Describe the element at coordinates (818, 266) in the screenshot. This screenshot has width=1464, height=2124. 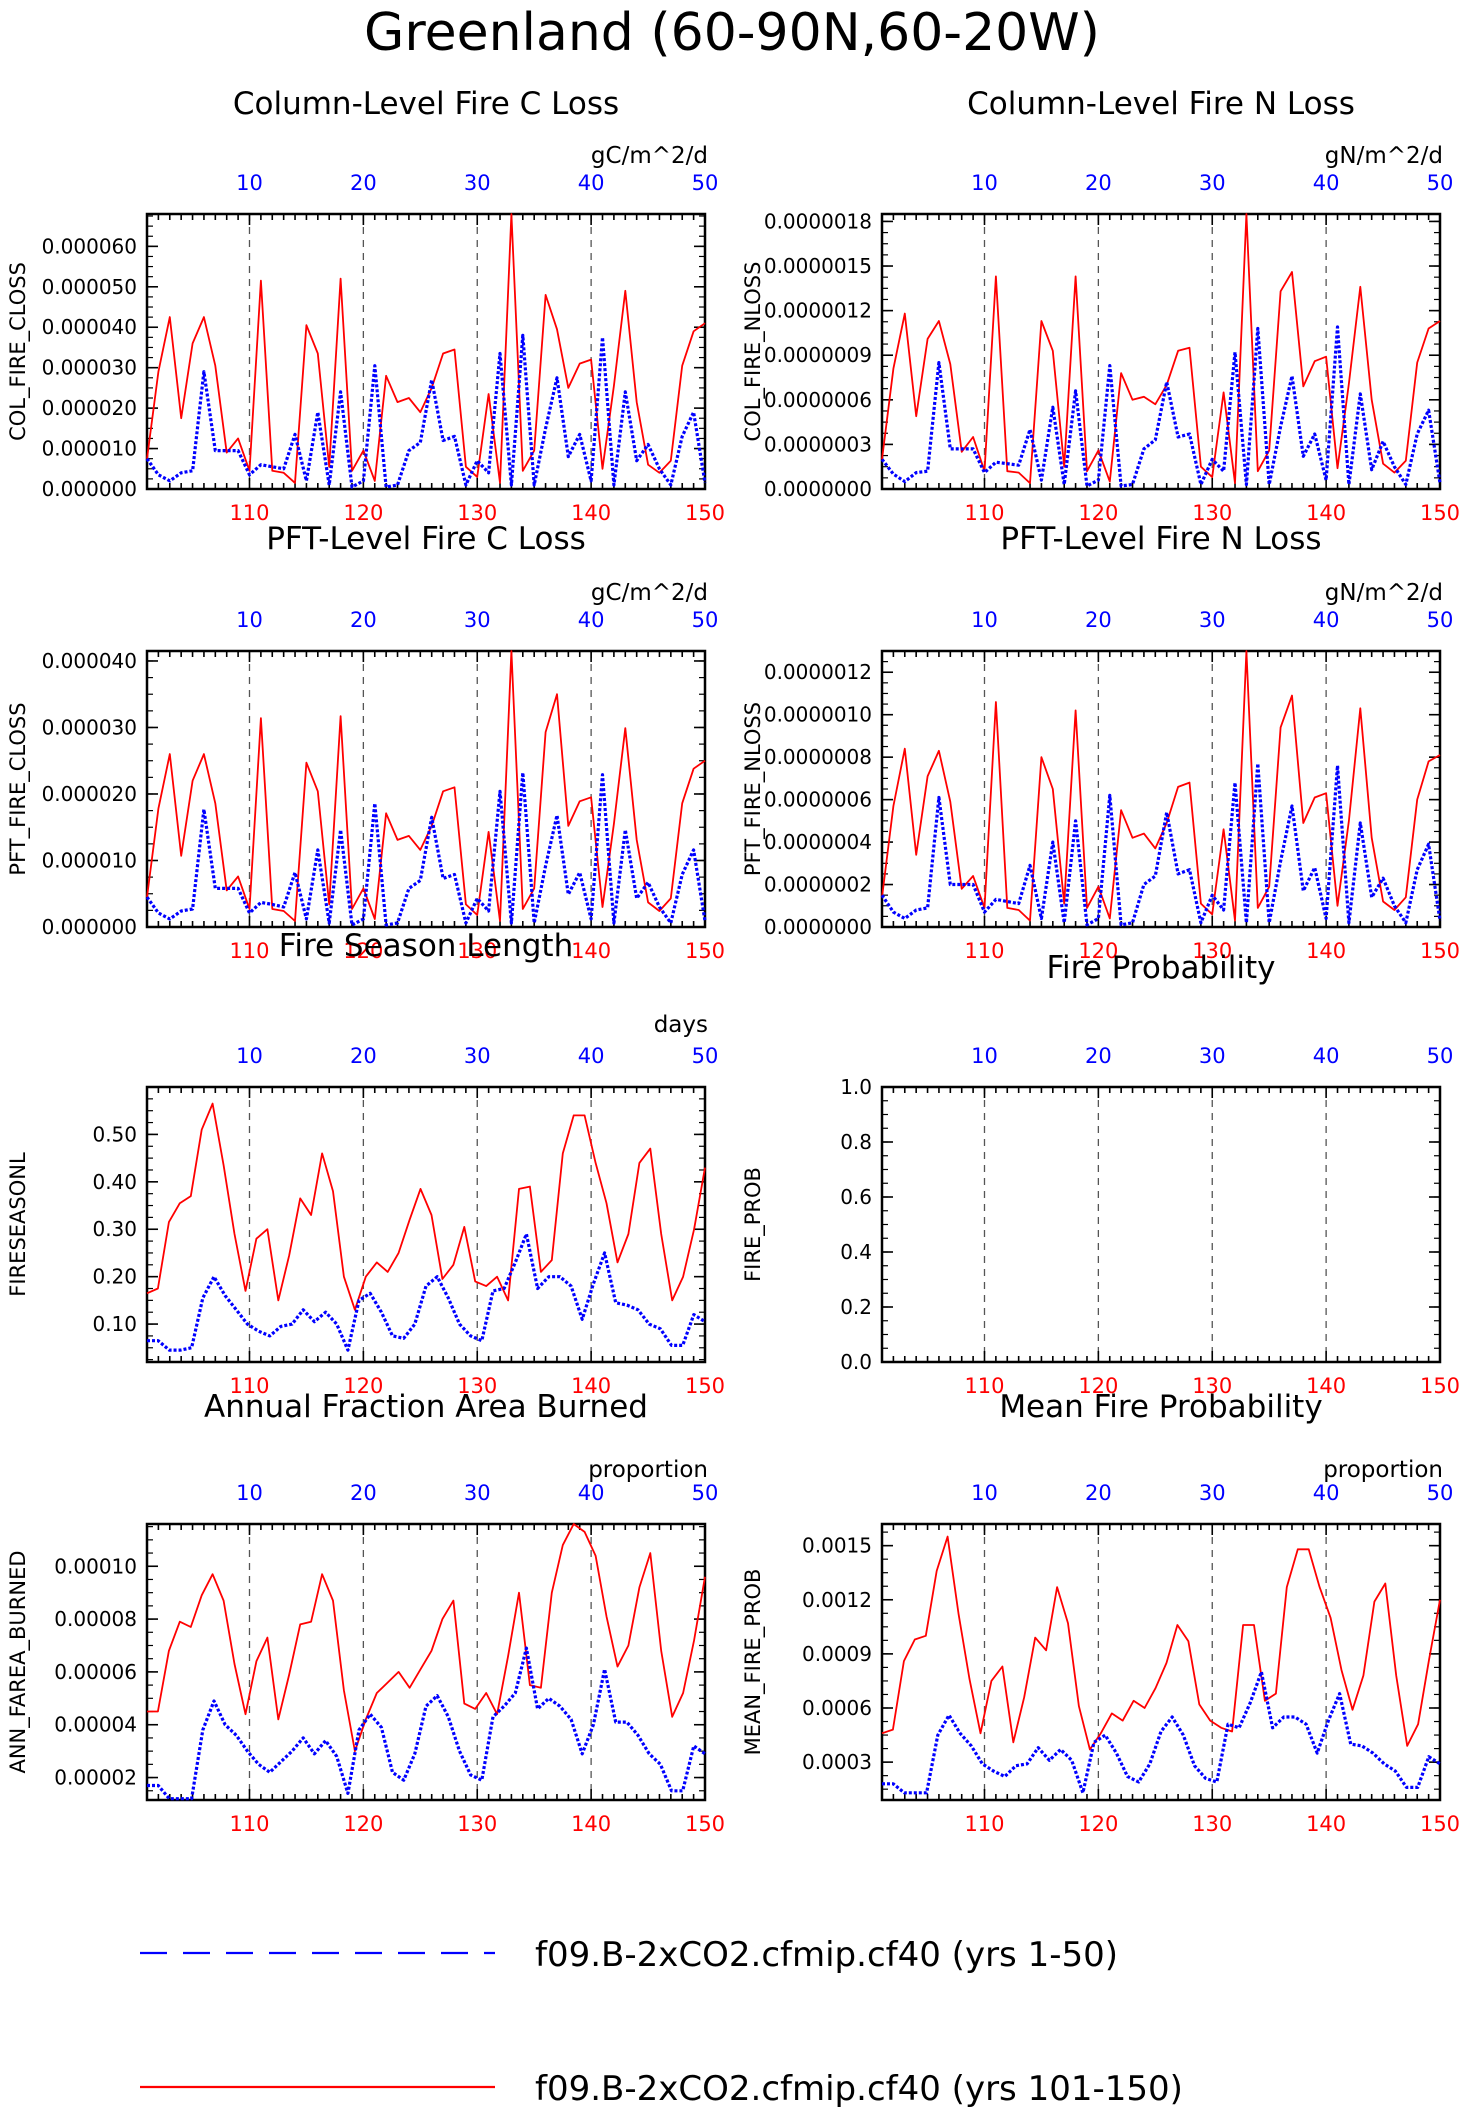
I see `y-tick-label: 0.0000015` at that location.